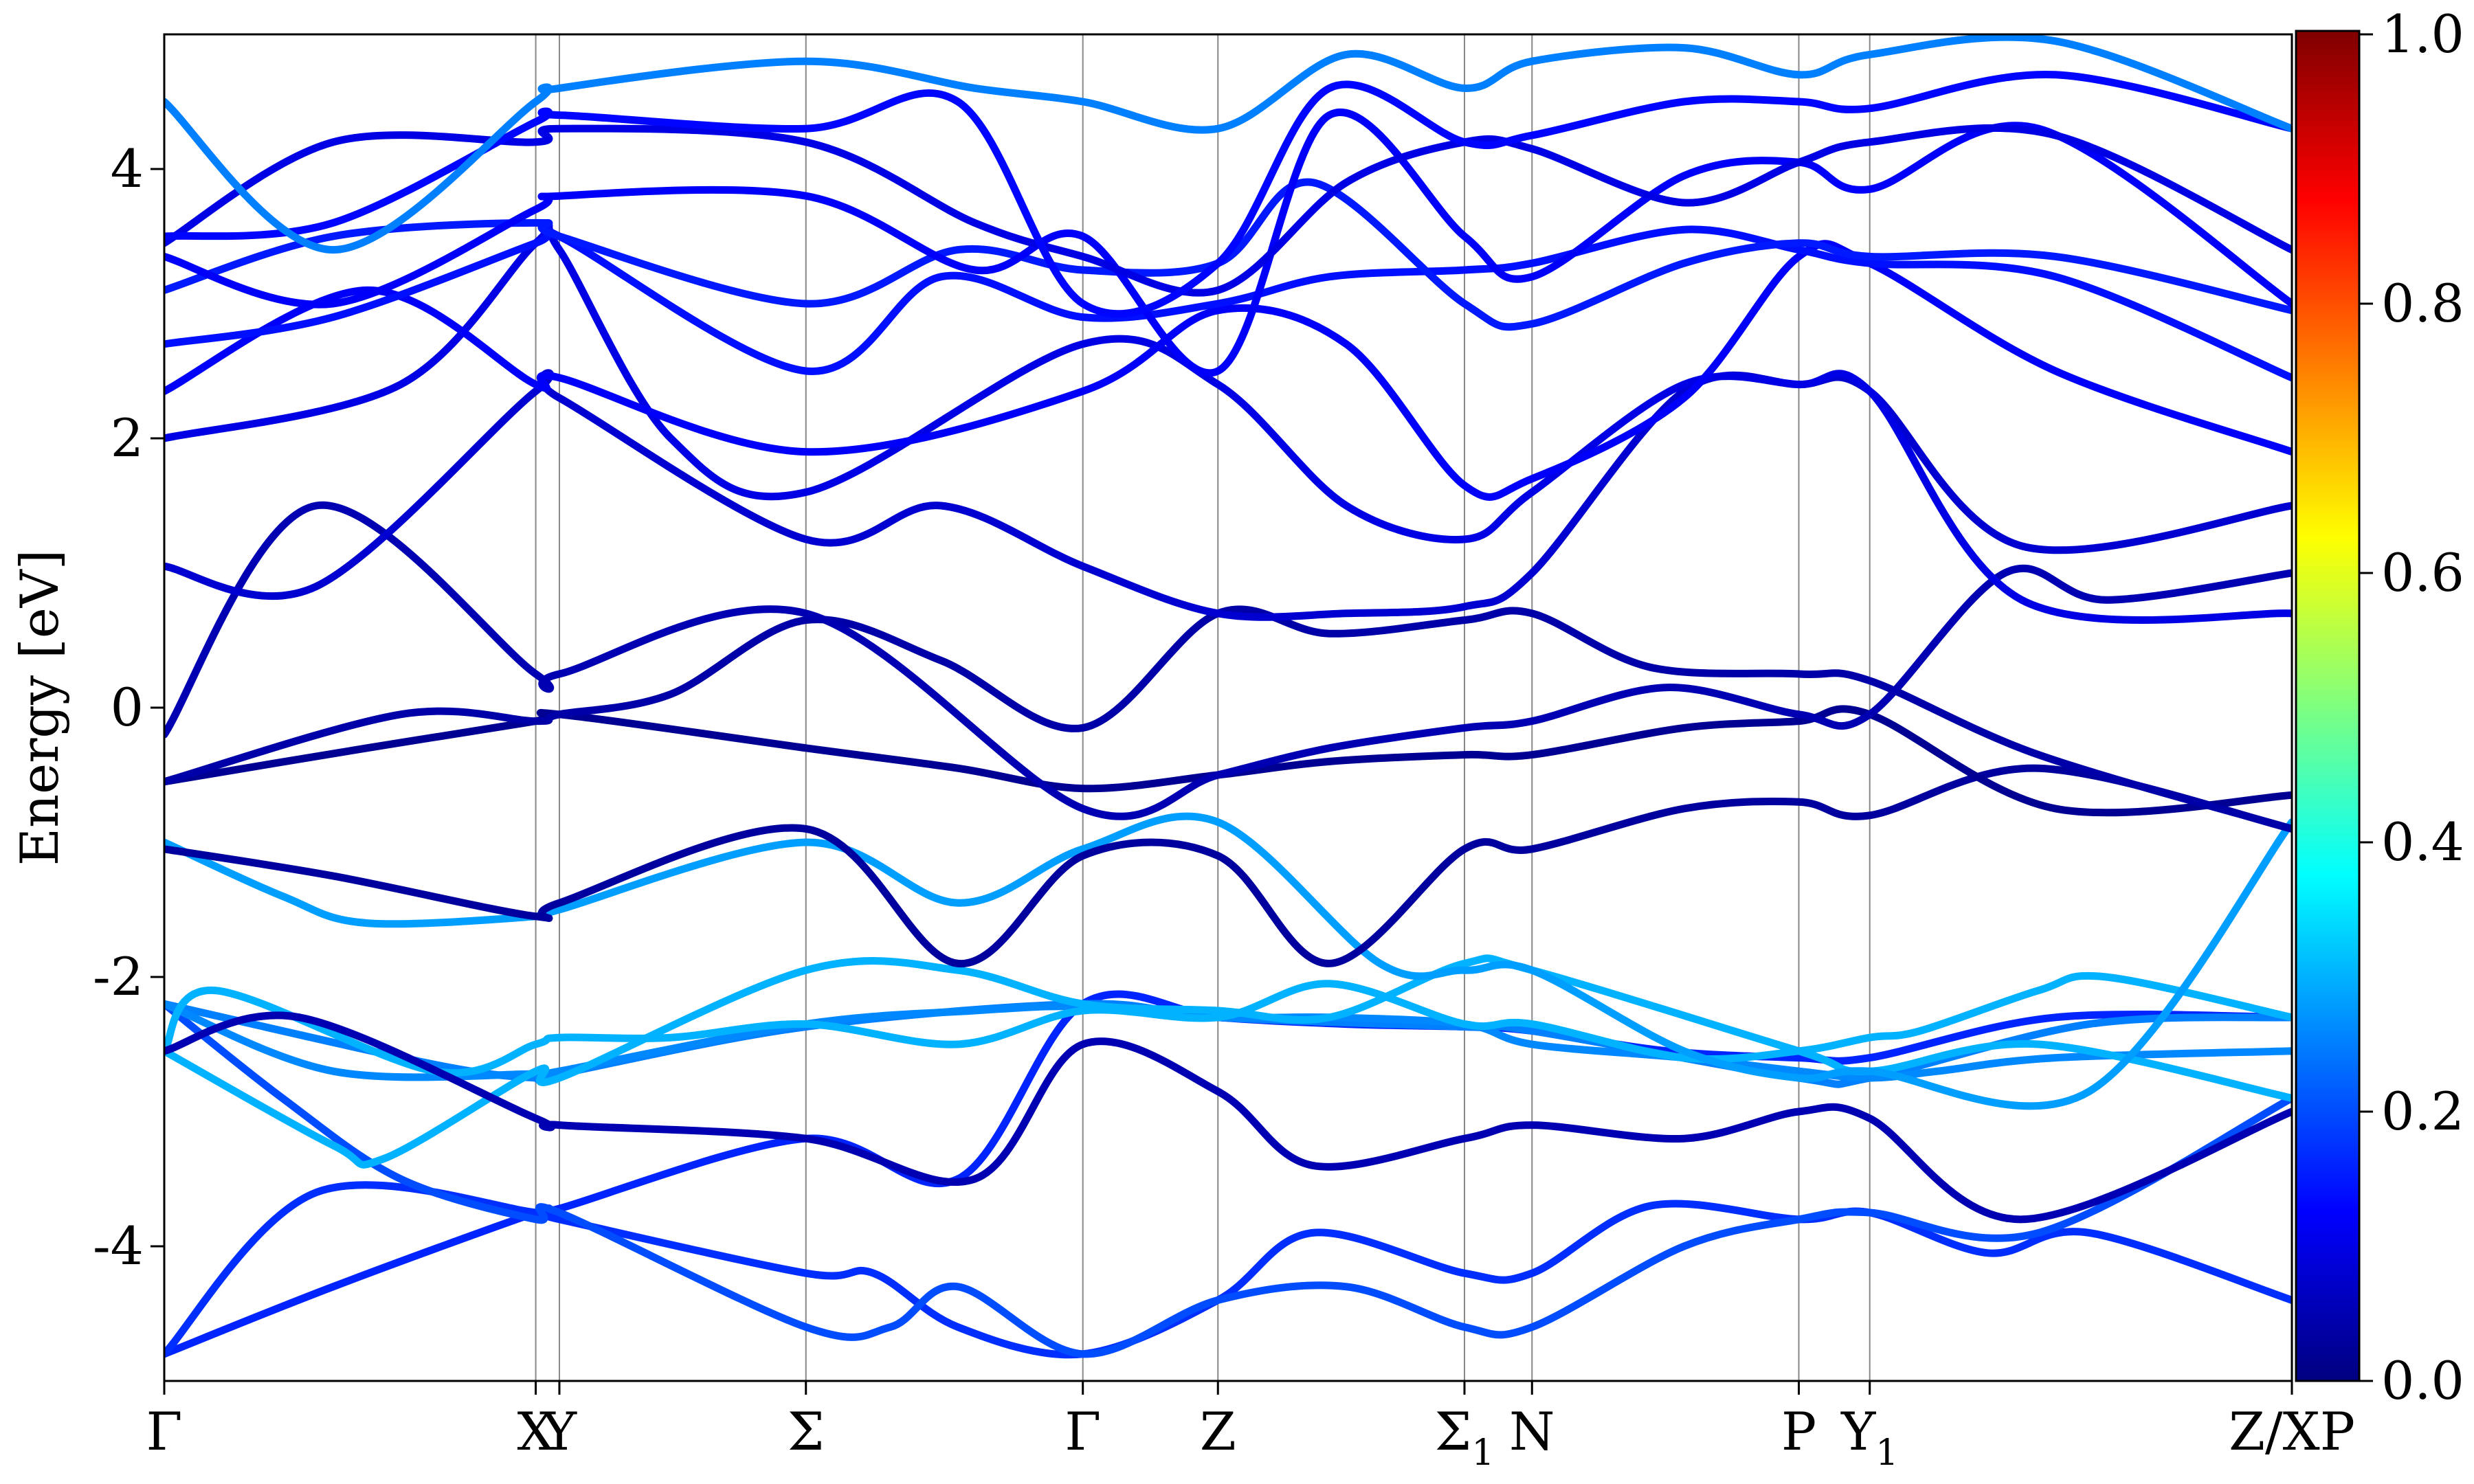 The height and width of the screenshot is (1484, 2474). What do you see at coordinates (118, 976) in the screenshot?
I see `y-tick-label: -2` at bounding box center [118, 976].